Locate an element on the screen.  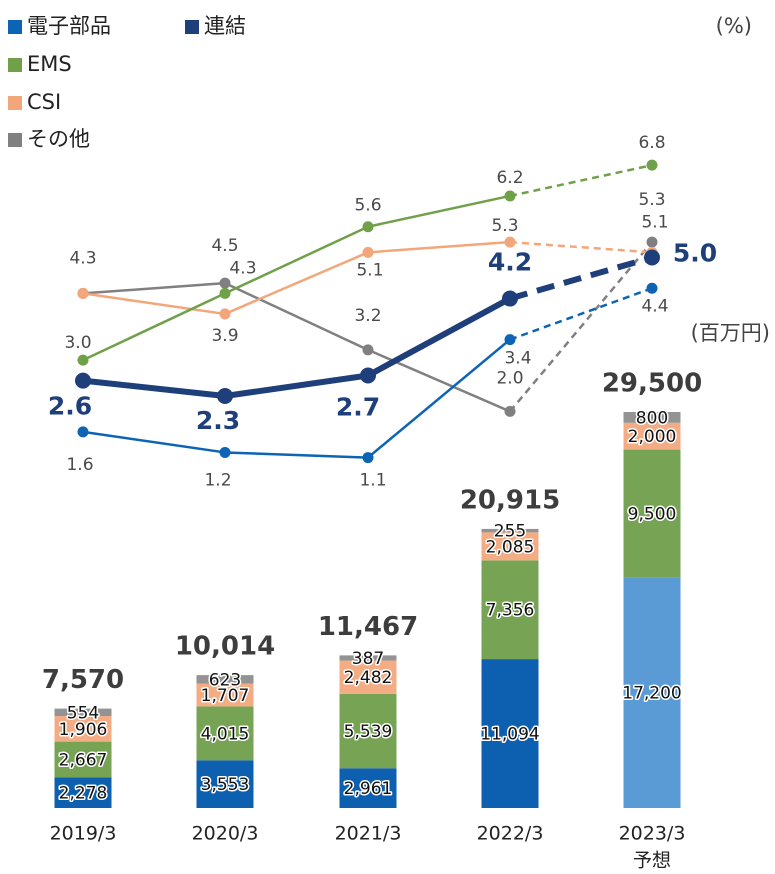
x-tick-label: 2023/3 is located at coordinates (652, 834).